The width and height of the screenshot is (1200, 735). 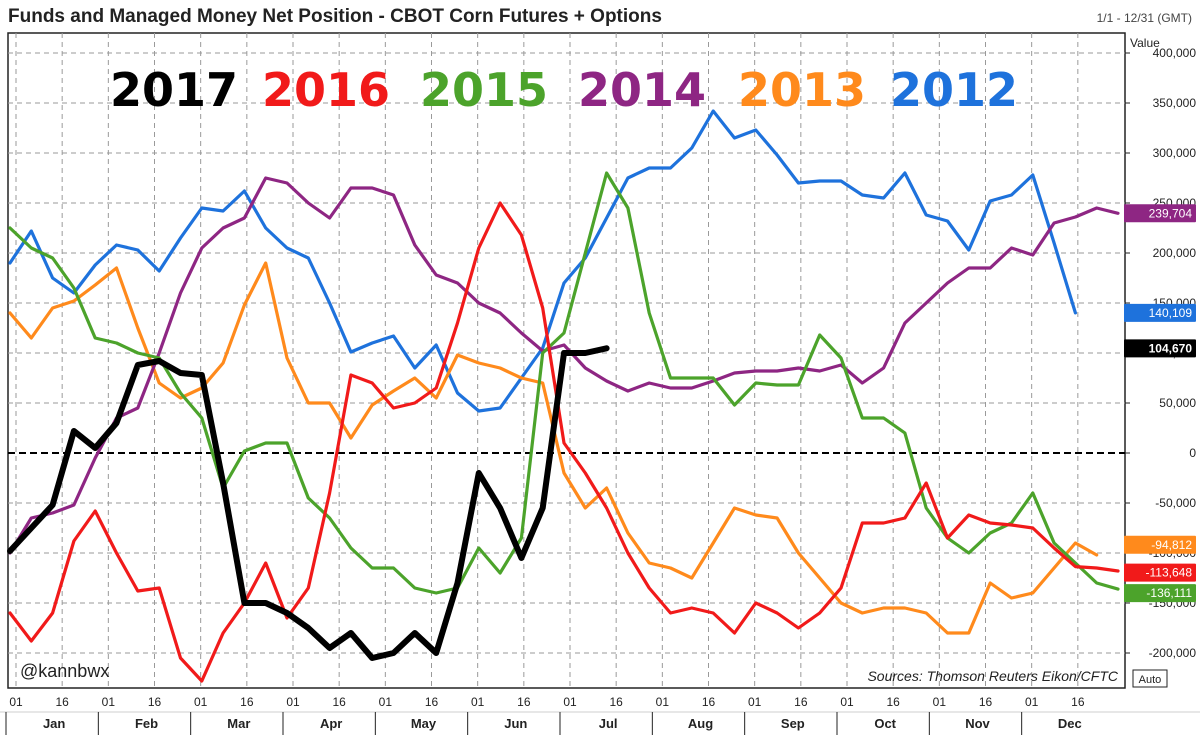 I want to click on x-month-label: Jan, so click(x=54, y=723).